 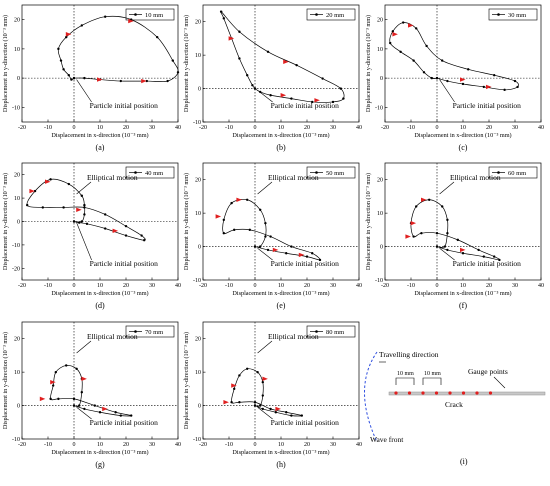 I want to click on wave-front-label: Wave front, so click(x=387, y=439).